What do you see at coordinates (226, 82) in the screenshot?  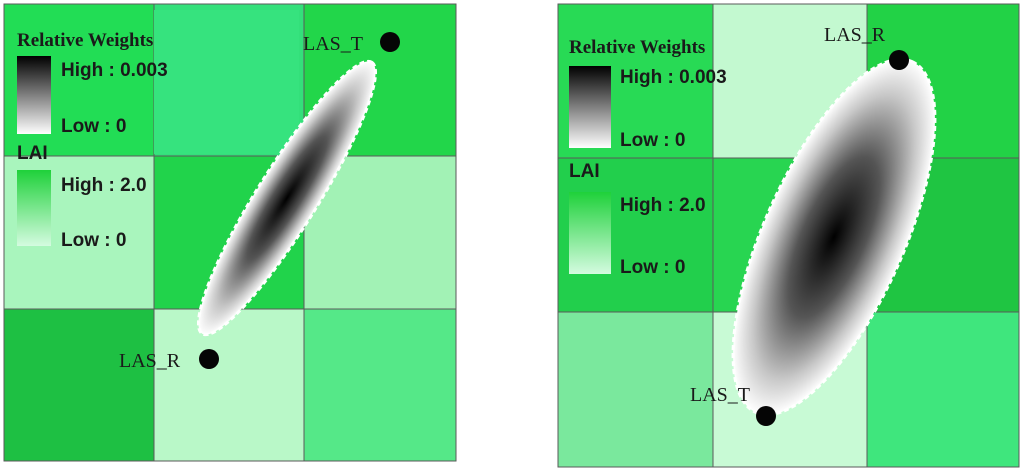 I see `lai-cell-highlight` at bounding box center [226, 82].